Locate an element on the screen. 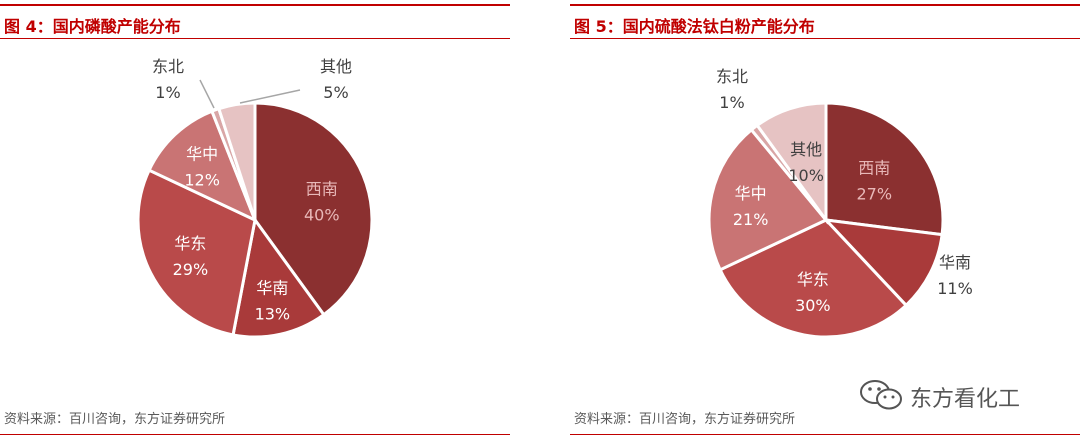  slice-value-label: 29% is located at coordinates (191, 269).